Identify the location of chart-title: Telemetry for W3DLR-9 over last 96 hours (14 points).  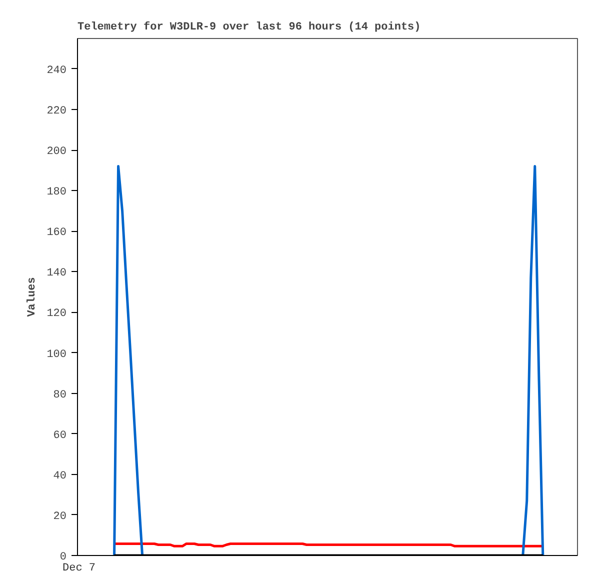
(249, 27).